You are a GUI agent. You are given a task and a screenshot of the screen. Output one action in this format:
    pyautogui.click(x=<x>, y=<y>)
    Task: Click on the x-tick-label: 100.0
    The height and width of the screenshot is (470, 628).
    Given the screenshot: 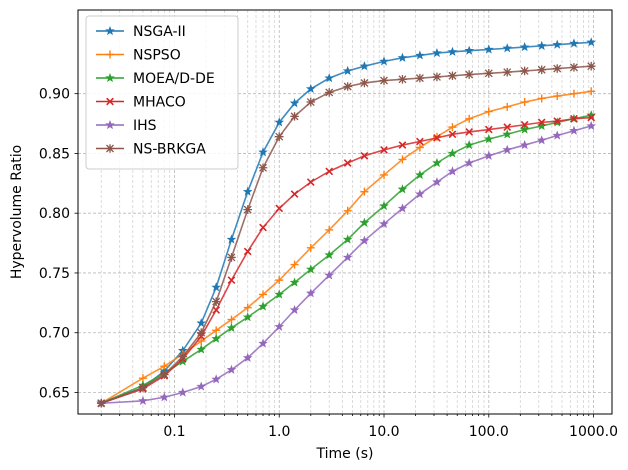 What is the action you would take?
    pyautogui.click(x=489, y=432)
    